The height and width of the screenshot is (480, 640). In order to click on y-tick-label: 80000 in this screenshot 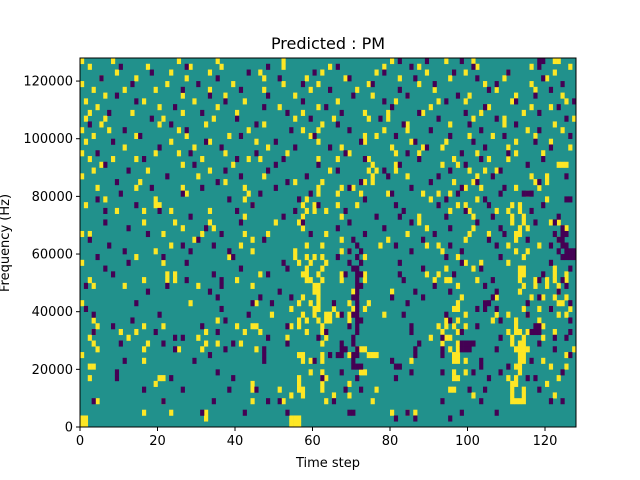, I will do `click(52, 197)`.